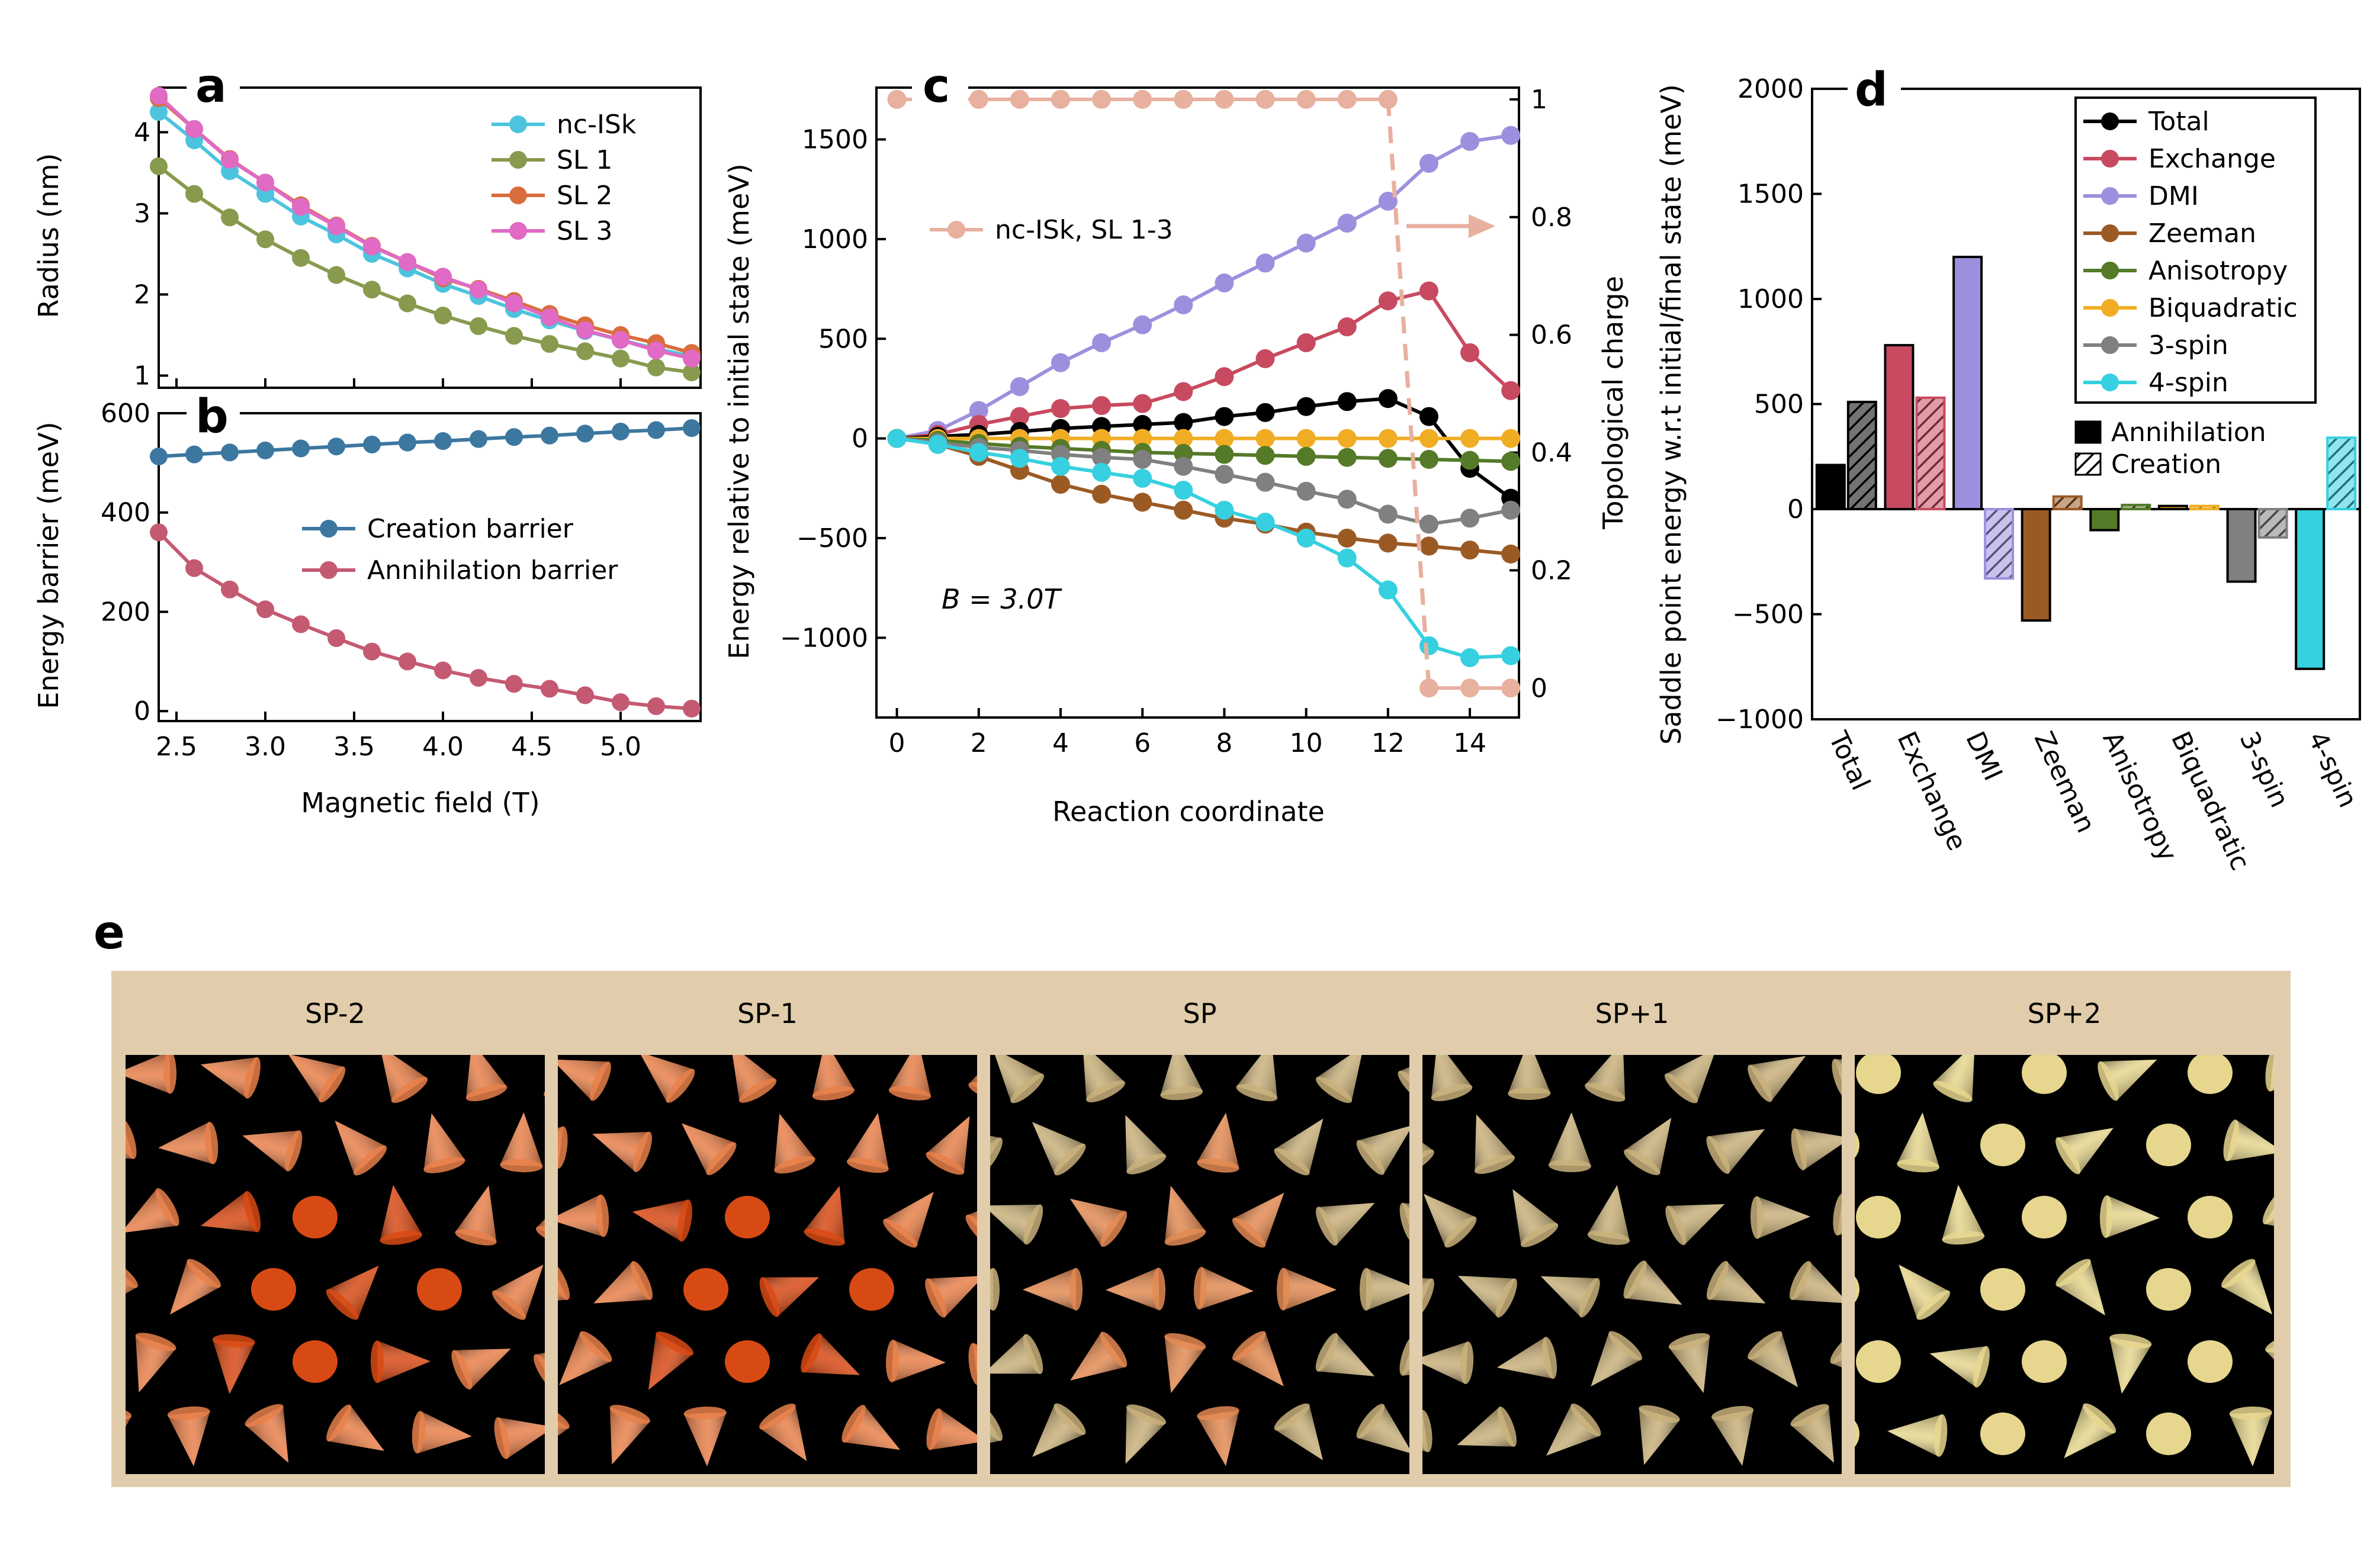  I want to click on panel-d-ytick-label: 2000, so click(1771, 89).